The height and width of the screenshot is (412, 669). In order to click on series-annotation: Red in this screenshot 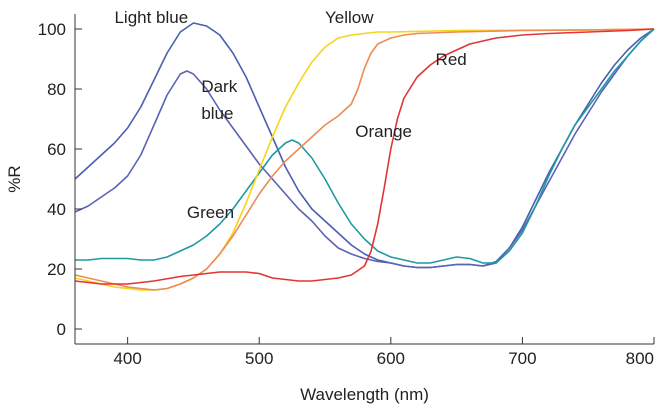, I will do `click(451, 59)`.